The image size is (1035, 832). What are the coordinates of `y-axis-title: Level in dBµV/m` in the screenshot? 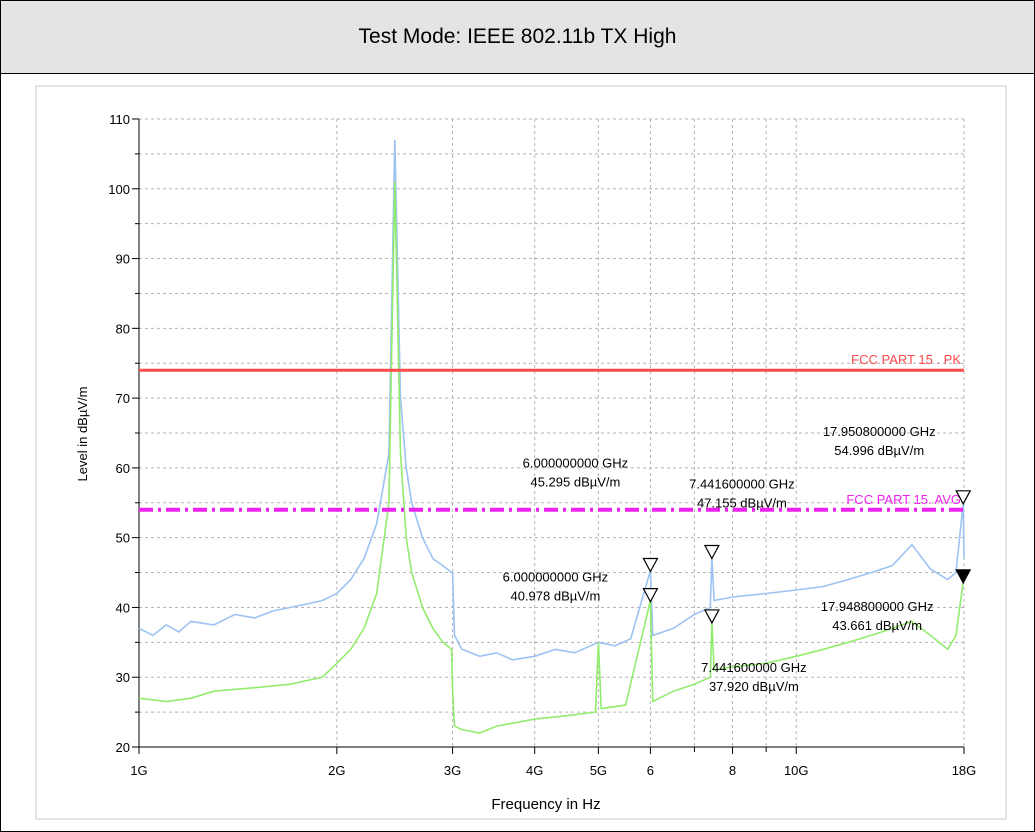 It's located at (82, 434).